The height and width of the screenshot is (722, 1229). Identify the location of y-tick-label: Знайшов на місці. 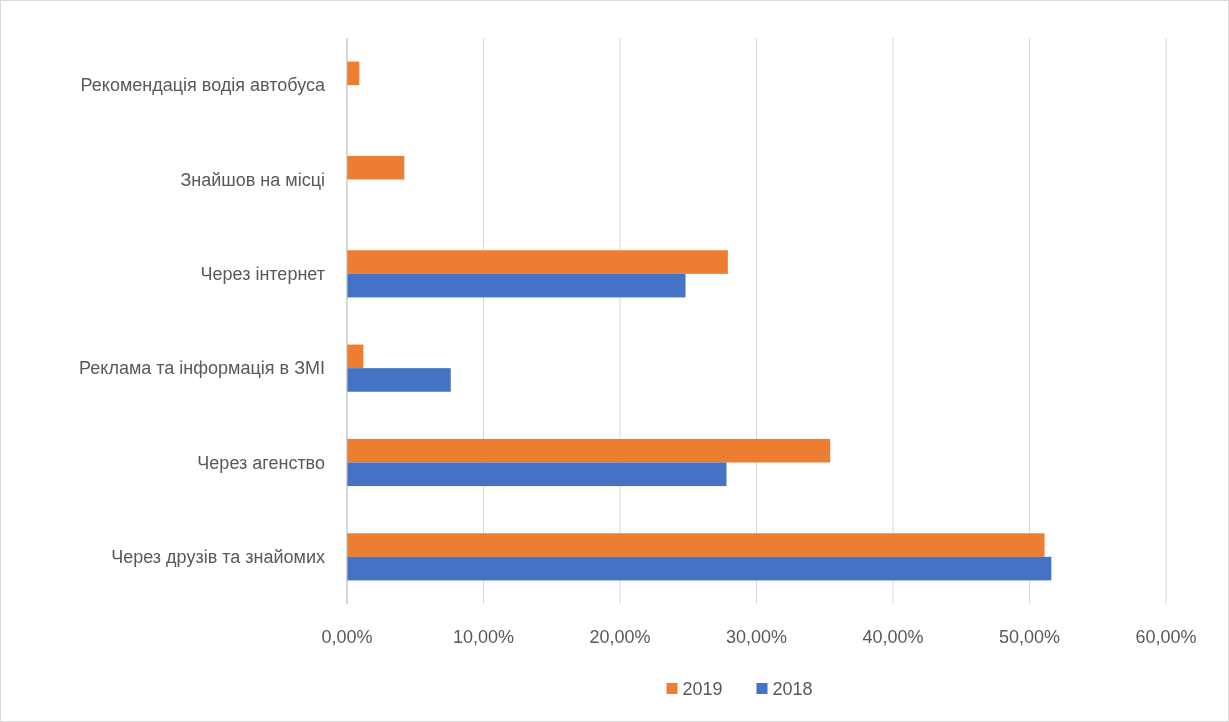
(252, 179).